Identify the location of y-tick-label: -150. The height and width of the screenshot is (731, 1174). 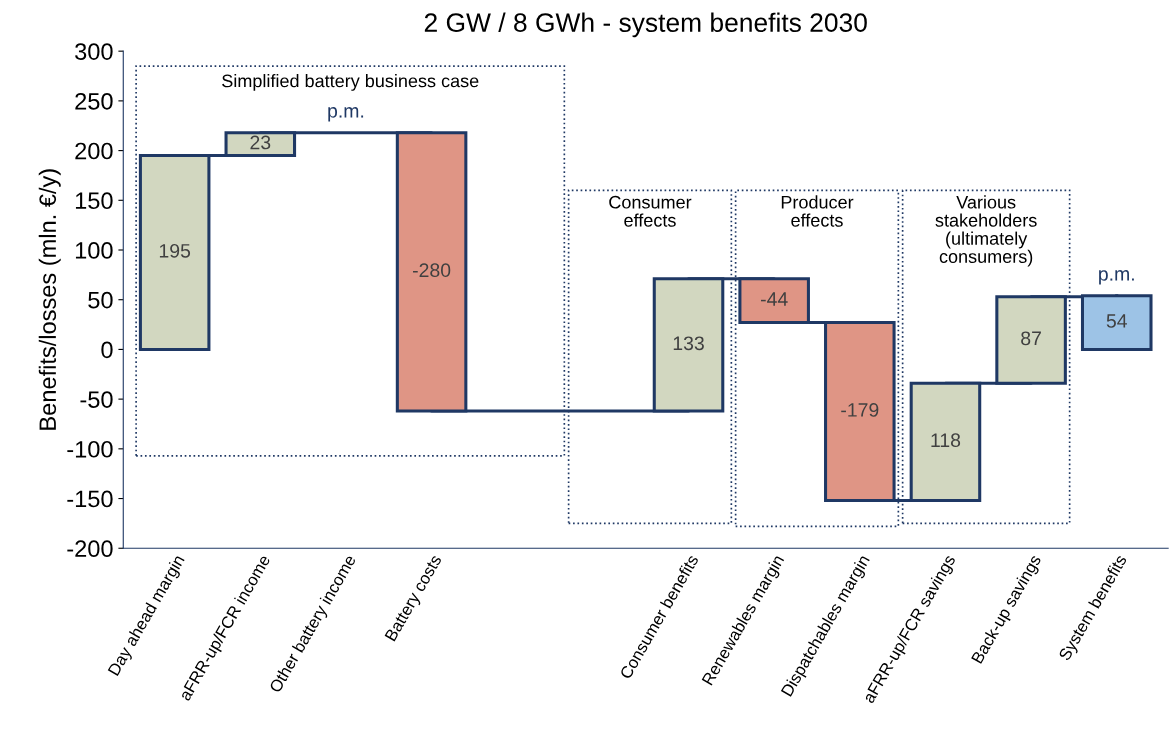
(90, 499).